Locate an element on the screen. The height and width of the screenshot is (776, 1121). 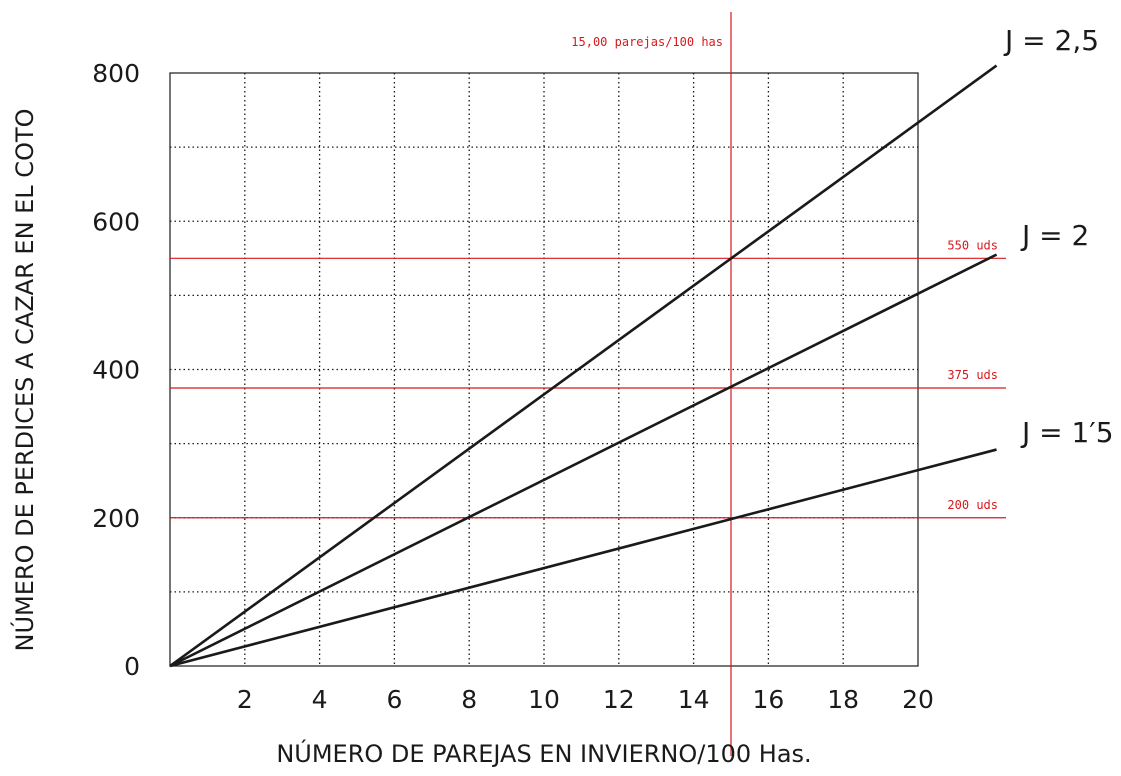
series-label: J = 2 is located at coordinates (1054, 235).